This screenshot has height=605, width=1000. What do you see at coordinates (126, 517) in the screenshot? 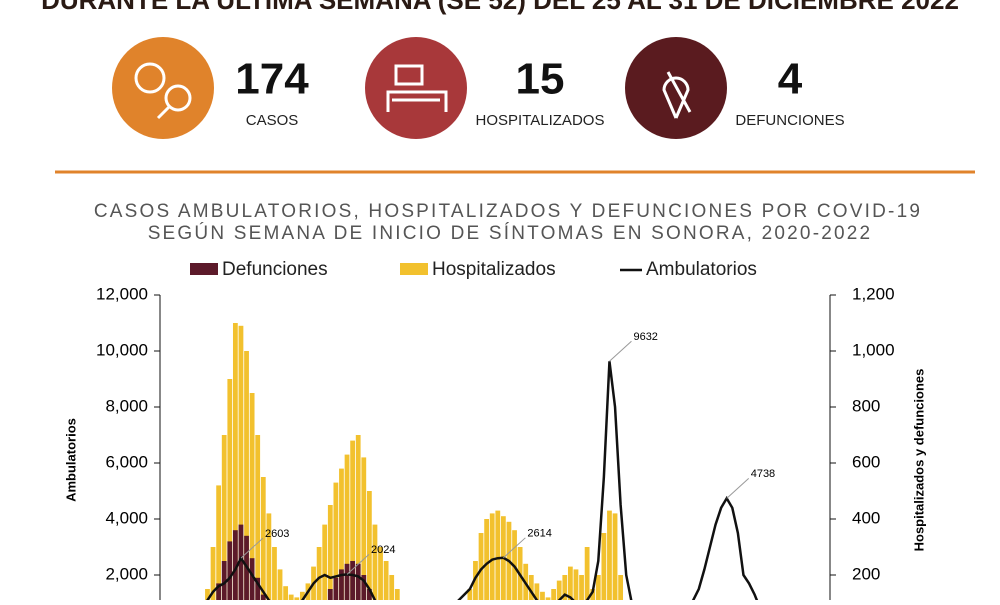
I see `y-tick-label: 4,000` at bounding box center [126, 517].